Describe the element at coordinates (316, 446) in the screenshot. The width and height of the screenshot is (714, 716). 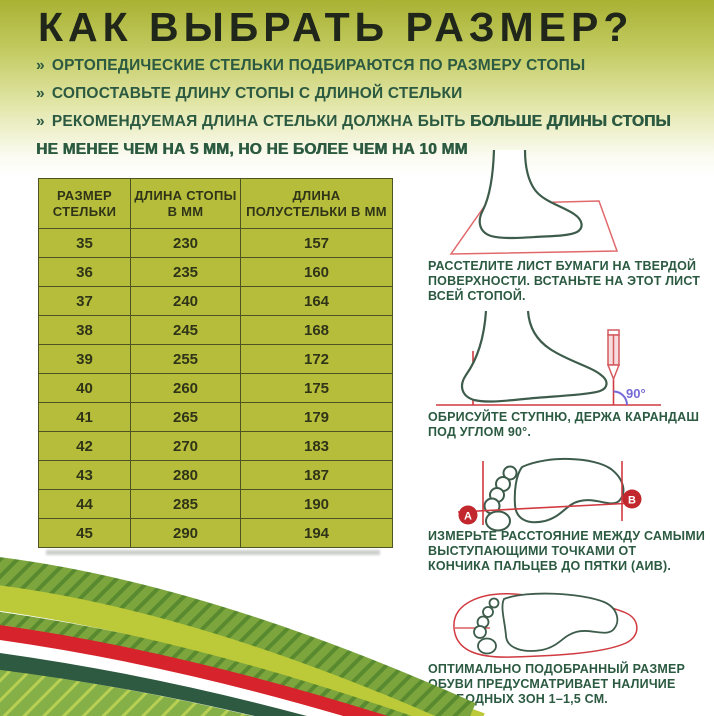
I see `table-cell: 183` at that location.